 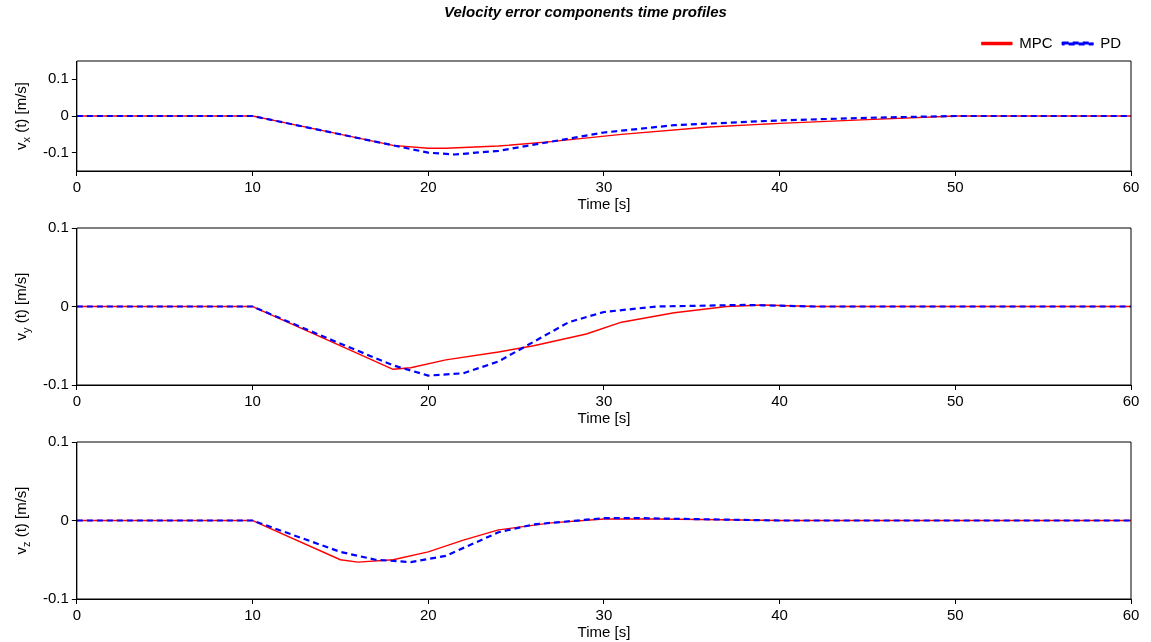 I want to click on chart-title: Velocity error components time profiles, so click(x=585, y=12).